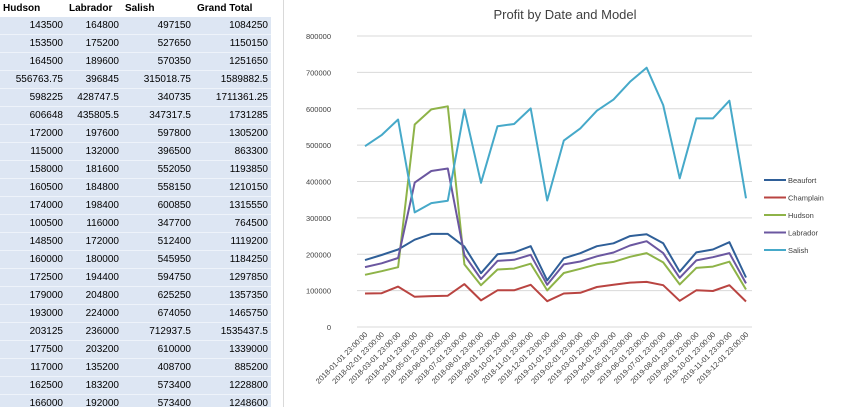 The height and width of the screenshot is (407, 844). Describe the element at coordinates (94, 400) in the screenshot. I see `table-cell: 192000` at that location.